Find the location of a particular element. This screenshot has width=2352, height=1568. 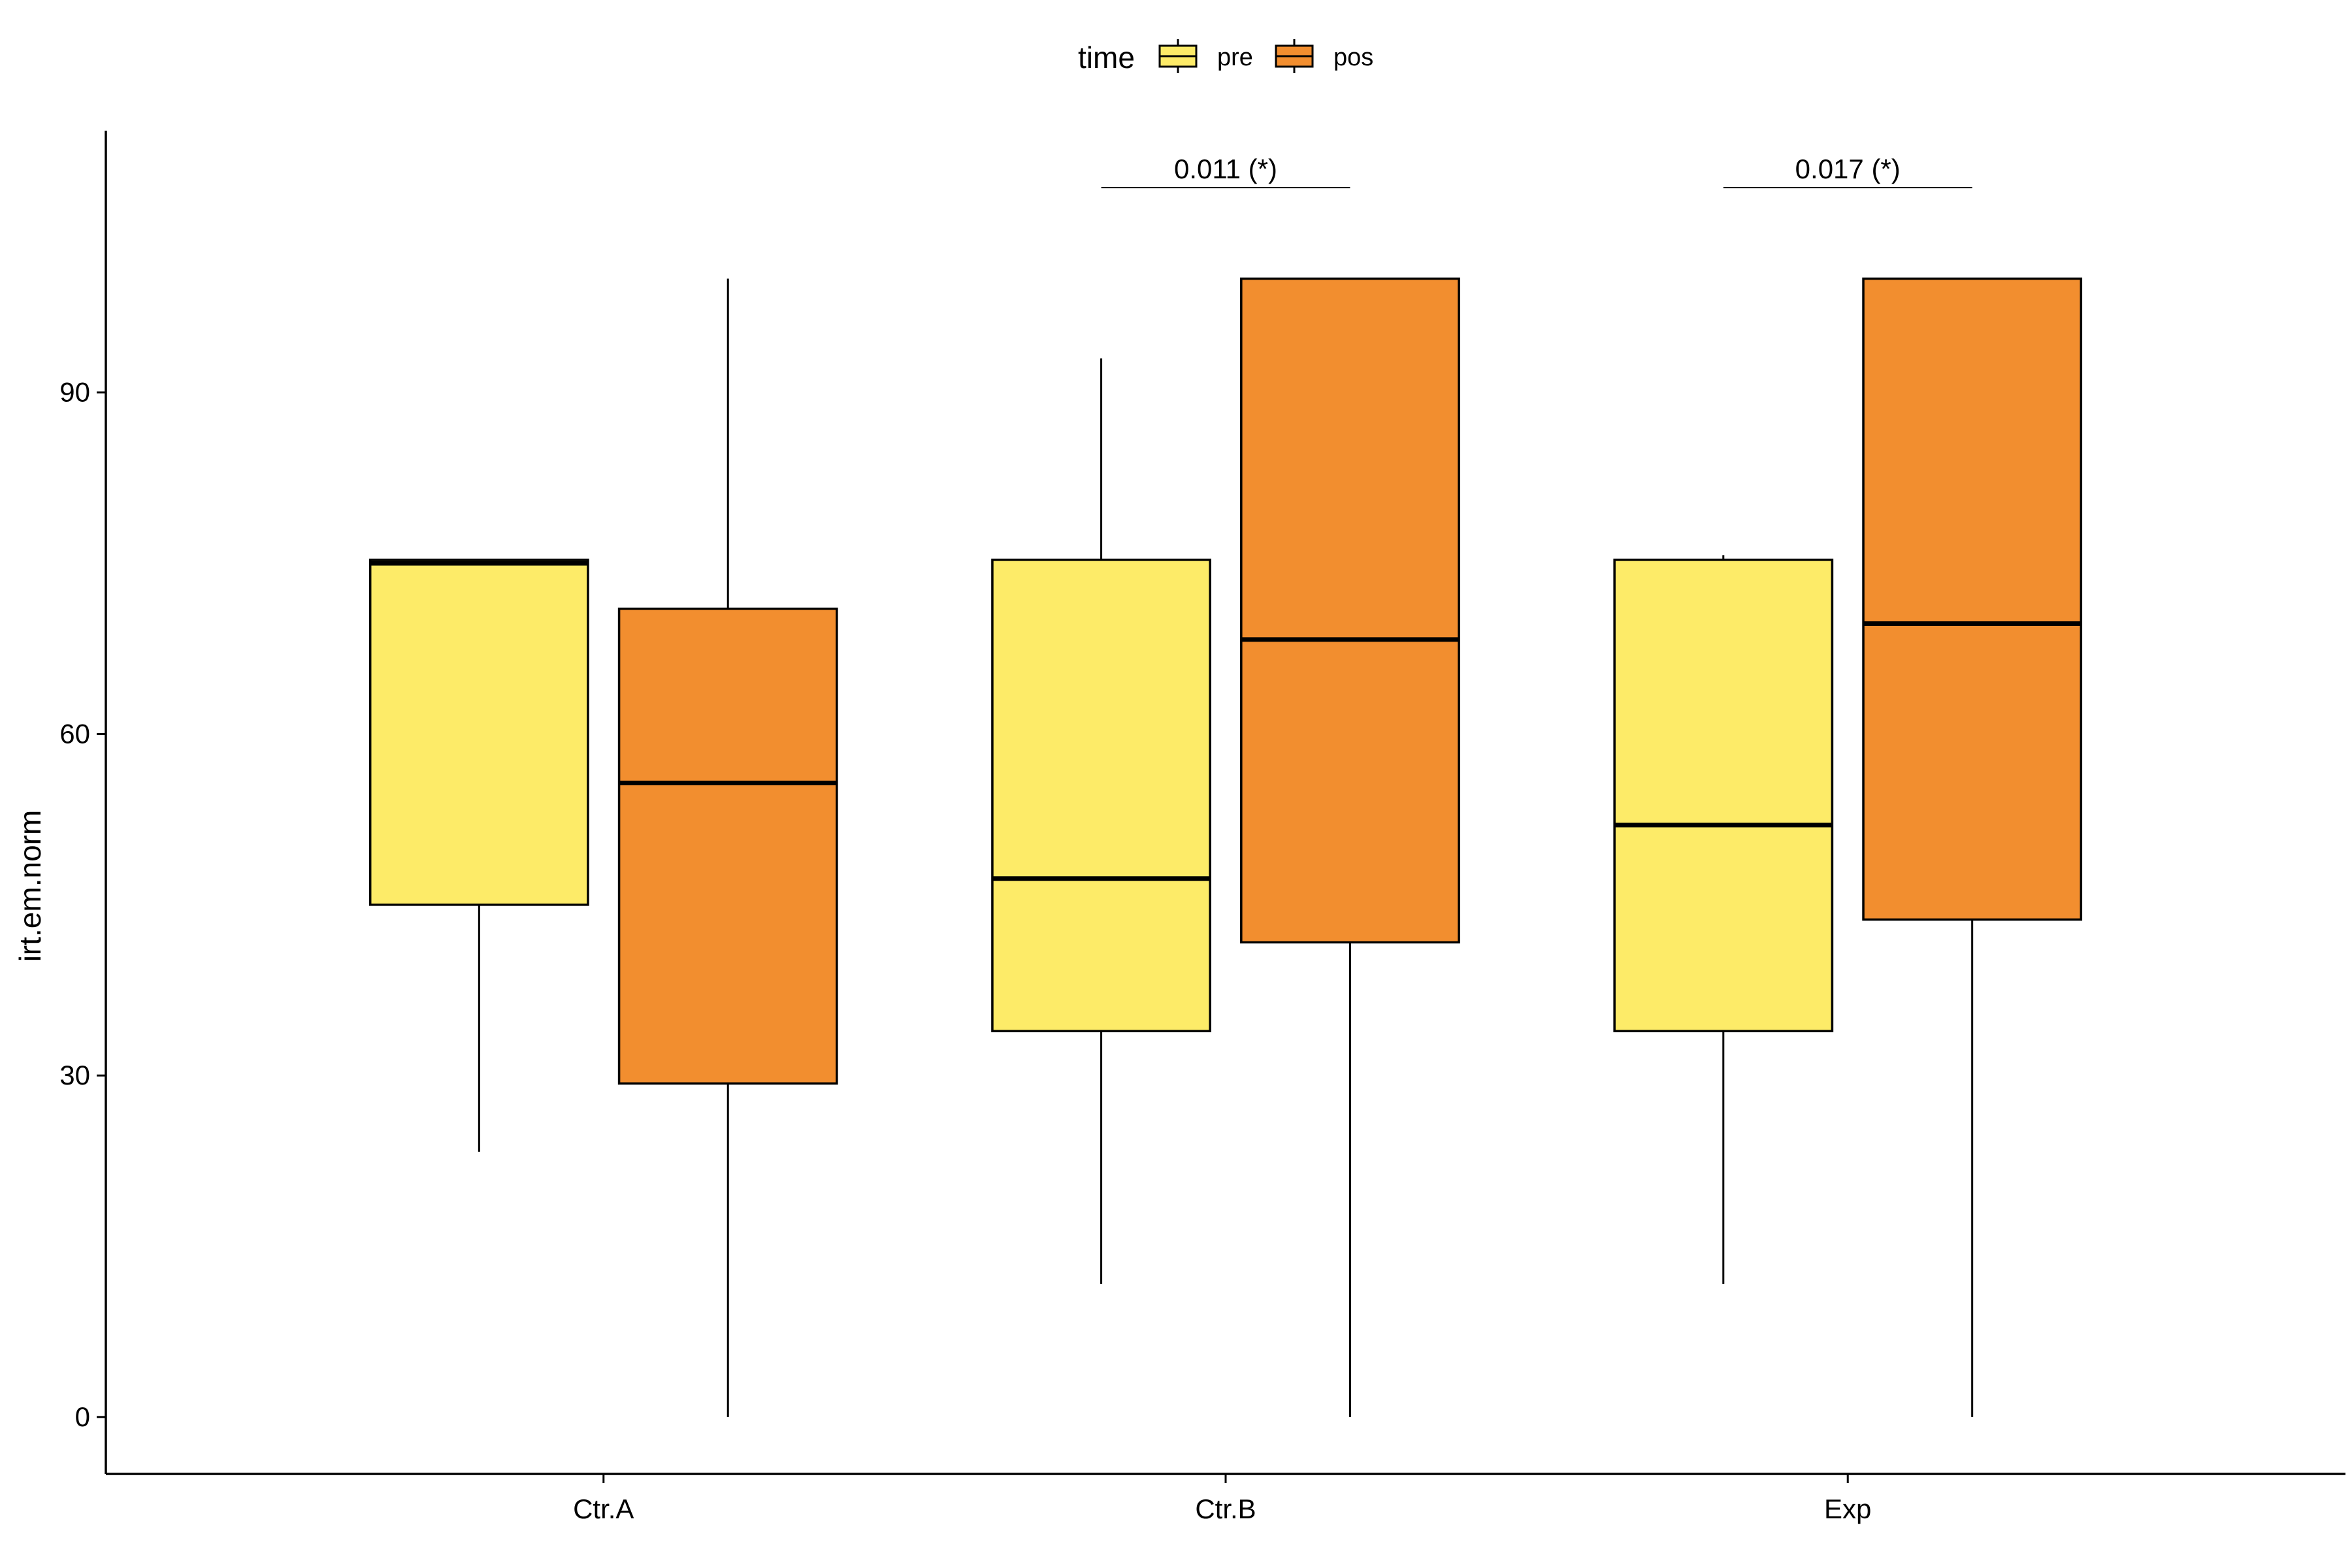

significance-label: 0.011 (*) is located at coordinates (1225, 169).